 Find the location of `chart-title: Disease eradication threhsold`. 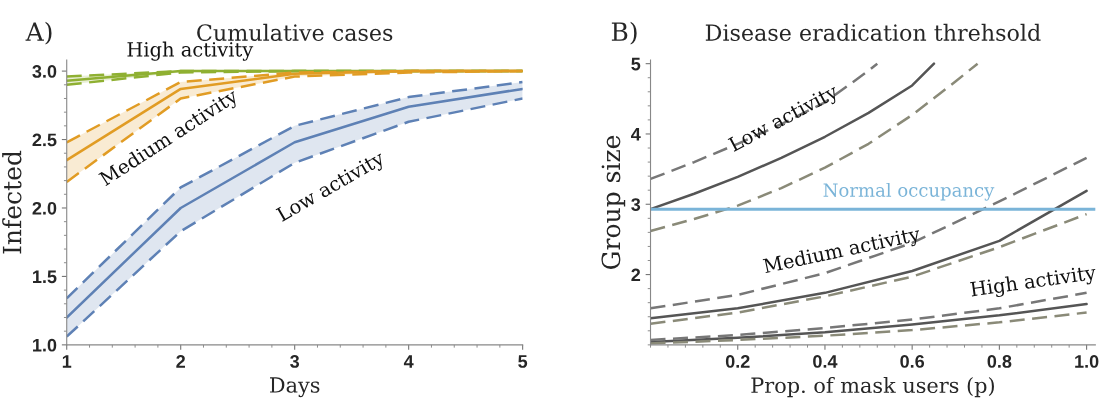

chart-title: Disease eradication threhsold is located at coordinates (873, 32).